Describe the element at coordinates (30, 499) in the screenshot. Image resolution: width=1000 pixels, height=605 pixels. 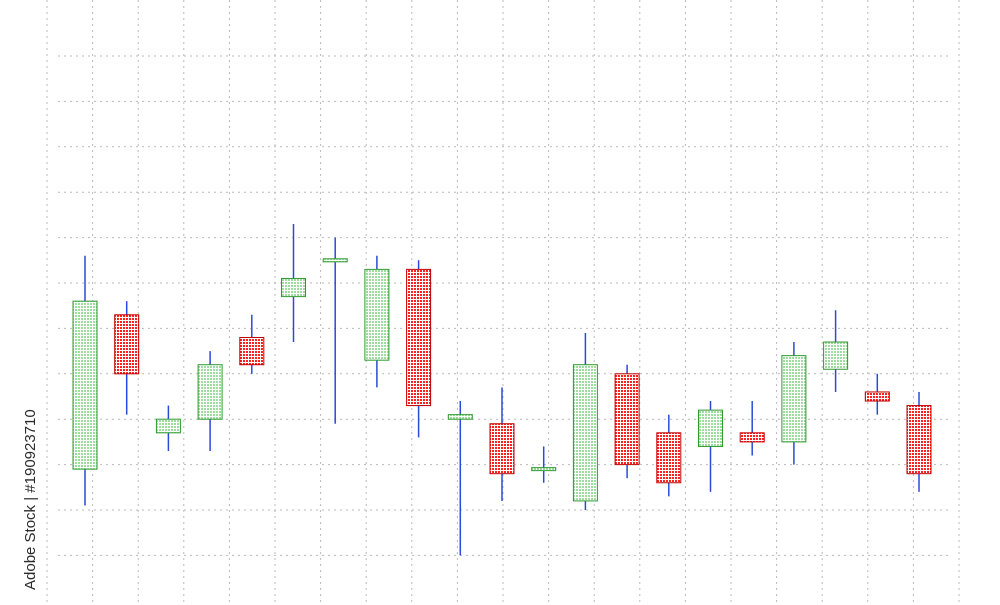
I see `watermark-side-text: Adobe Stock | #190923710` at that location.